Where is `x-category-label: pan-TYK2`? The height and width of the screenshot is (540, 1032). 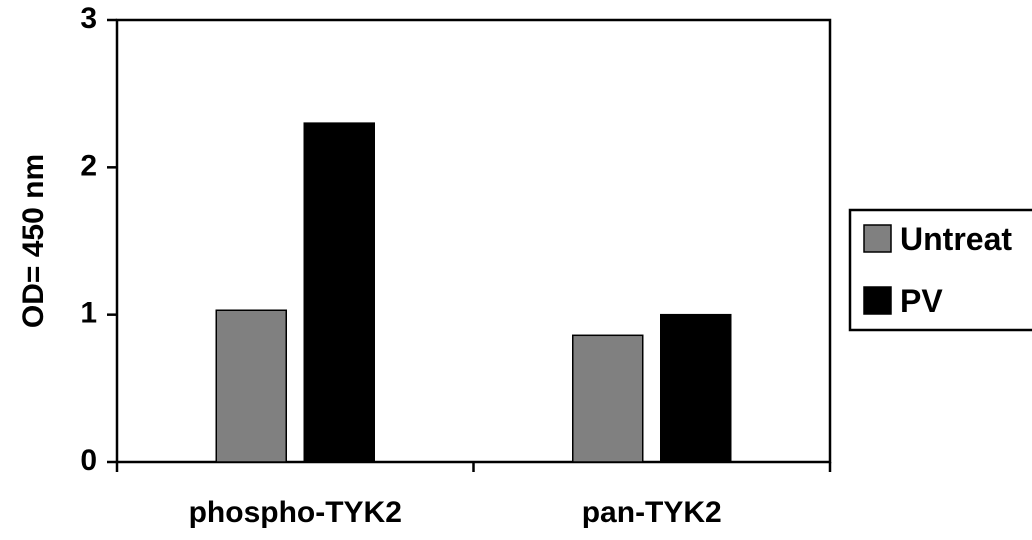
x-category-label: pan-TYK2 is located at coordinates (652, 512).